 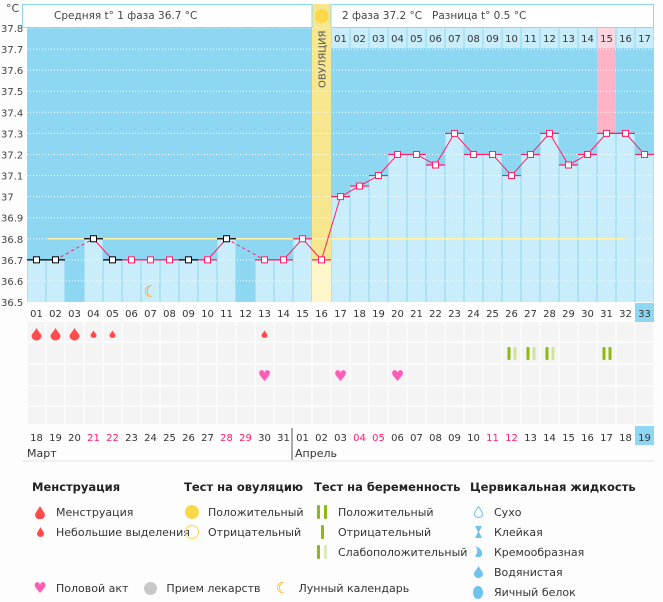 I want to click on phase2-day-label: 09, so click(x=492, y=39).